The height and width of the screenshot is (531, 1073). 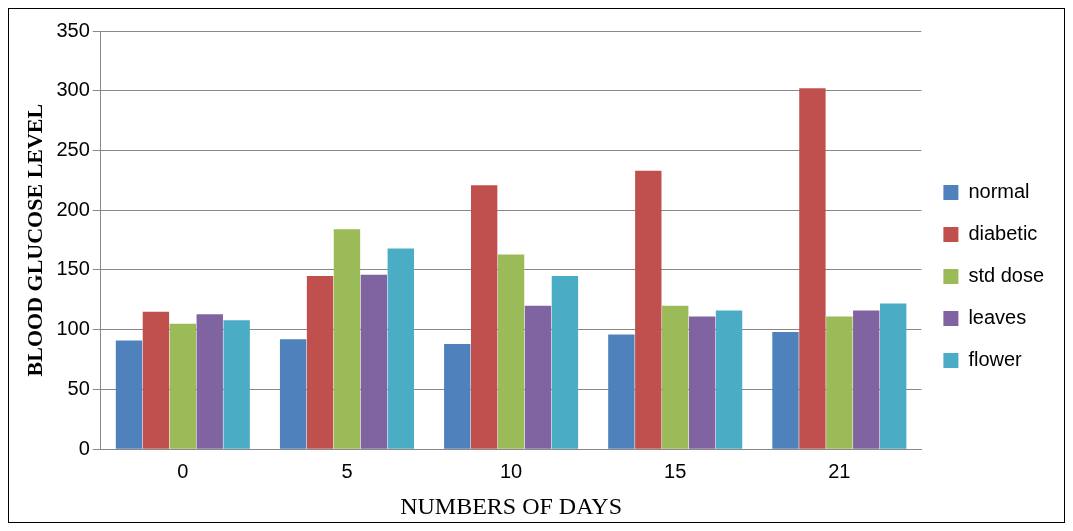 What do you see at coordinates (73, 149) in the screenshot?
I see `y-tick-label: 250` at bounding box center [73, 149].